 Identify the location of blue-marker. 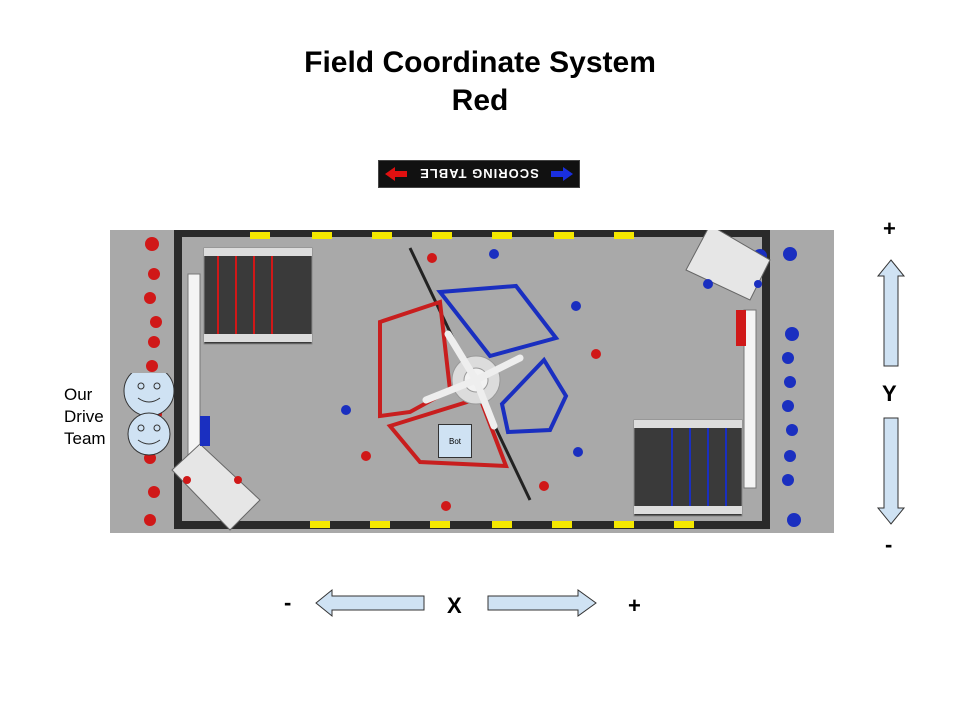
(205, 431).